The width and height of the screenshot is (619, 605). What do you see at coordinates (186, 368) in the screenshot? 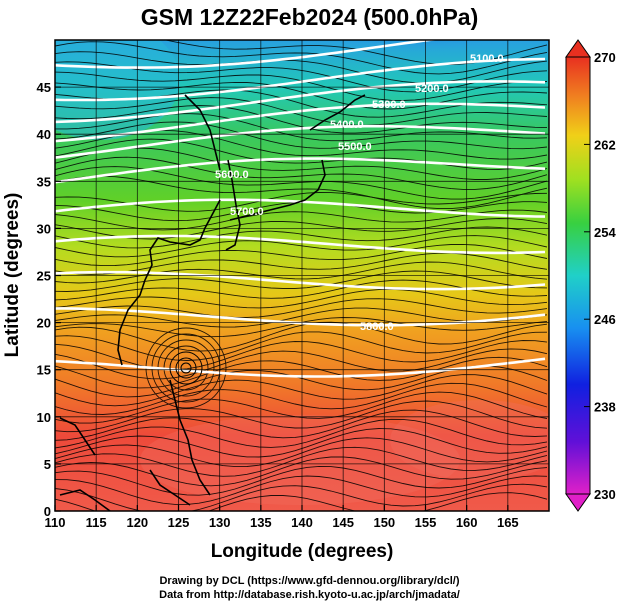
I see `cyclone-marker` at bounding box center [186, 368].